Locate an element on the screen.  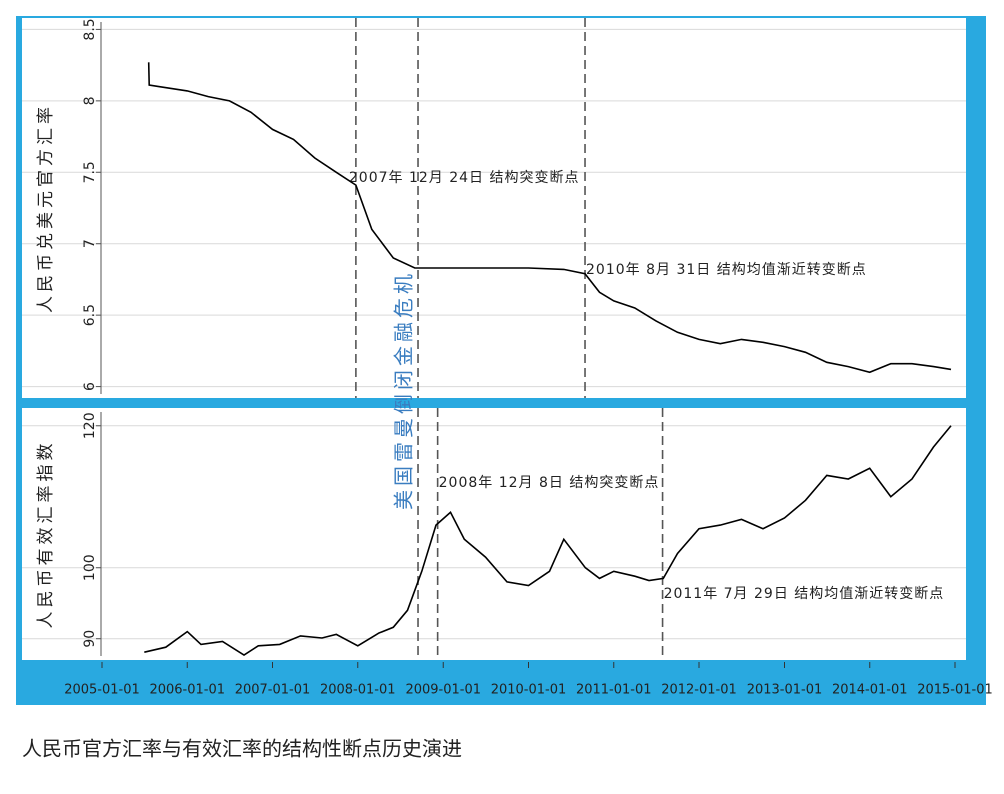
x-tick-label: 2007-01-01 is located at coordinates (273, 690).